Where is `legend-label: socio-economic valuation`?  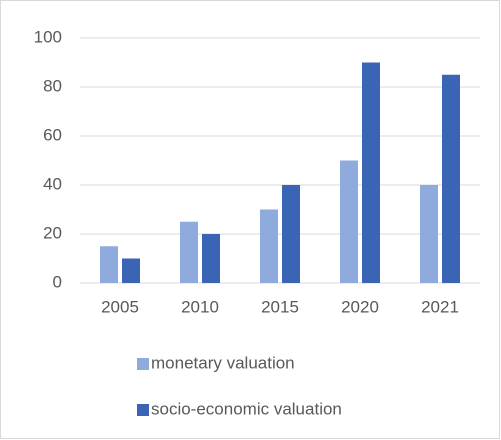
legend-label: socio-economic valuation is located at coordinates (246, 408).